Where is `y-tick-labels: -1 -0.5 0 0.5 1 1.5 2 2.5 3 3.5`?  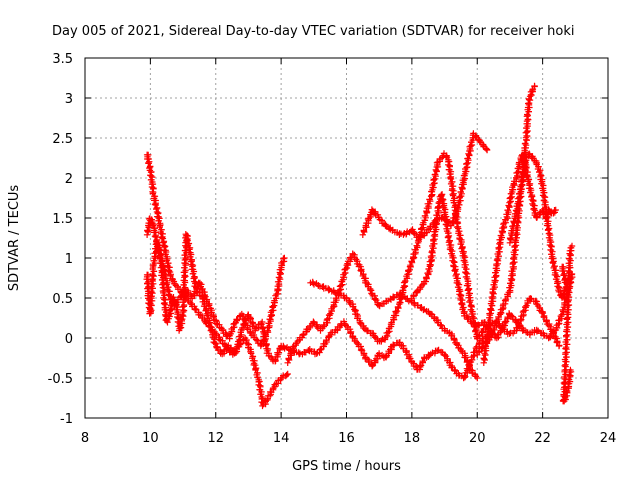 y-tick-labels: -1 -0.5 0 0.5 1 1.5 2 2.5 3 3.5 is located at coordinates (60, 239).